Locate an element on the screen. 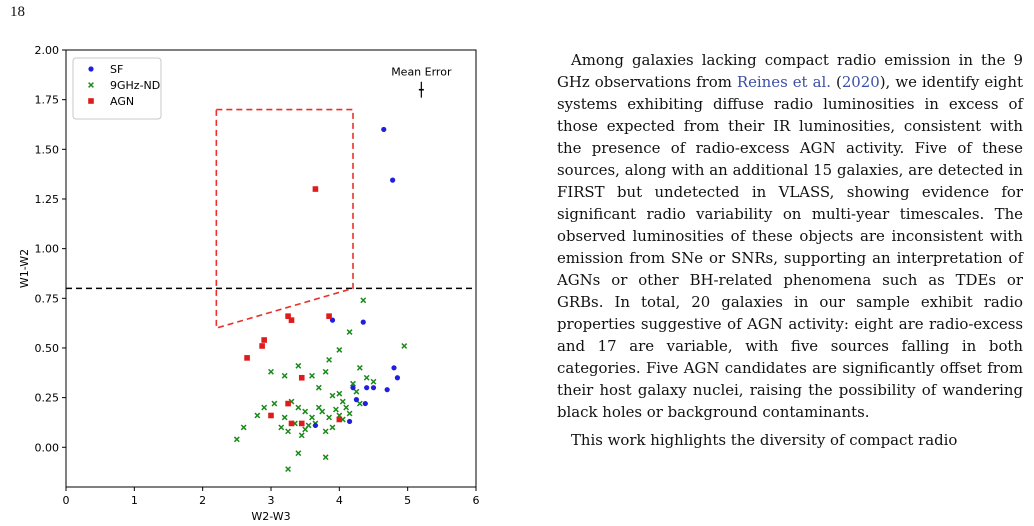  legend-box is located at coordinates (117, 88).